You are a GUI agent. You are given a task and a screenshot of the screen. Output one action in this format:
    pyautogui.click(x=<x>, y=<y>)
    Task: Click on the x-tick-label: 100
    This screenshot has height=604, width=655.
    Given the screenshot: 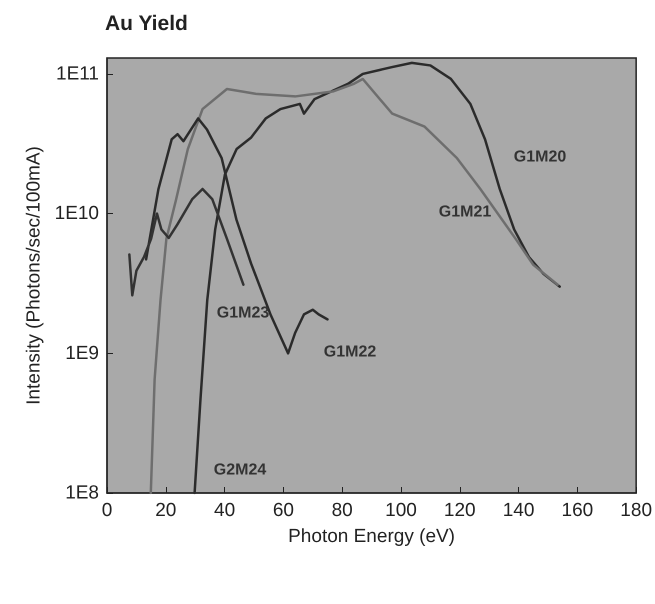 What is the action you would take?
    pyautogui.click(x=401, y=510)
    